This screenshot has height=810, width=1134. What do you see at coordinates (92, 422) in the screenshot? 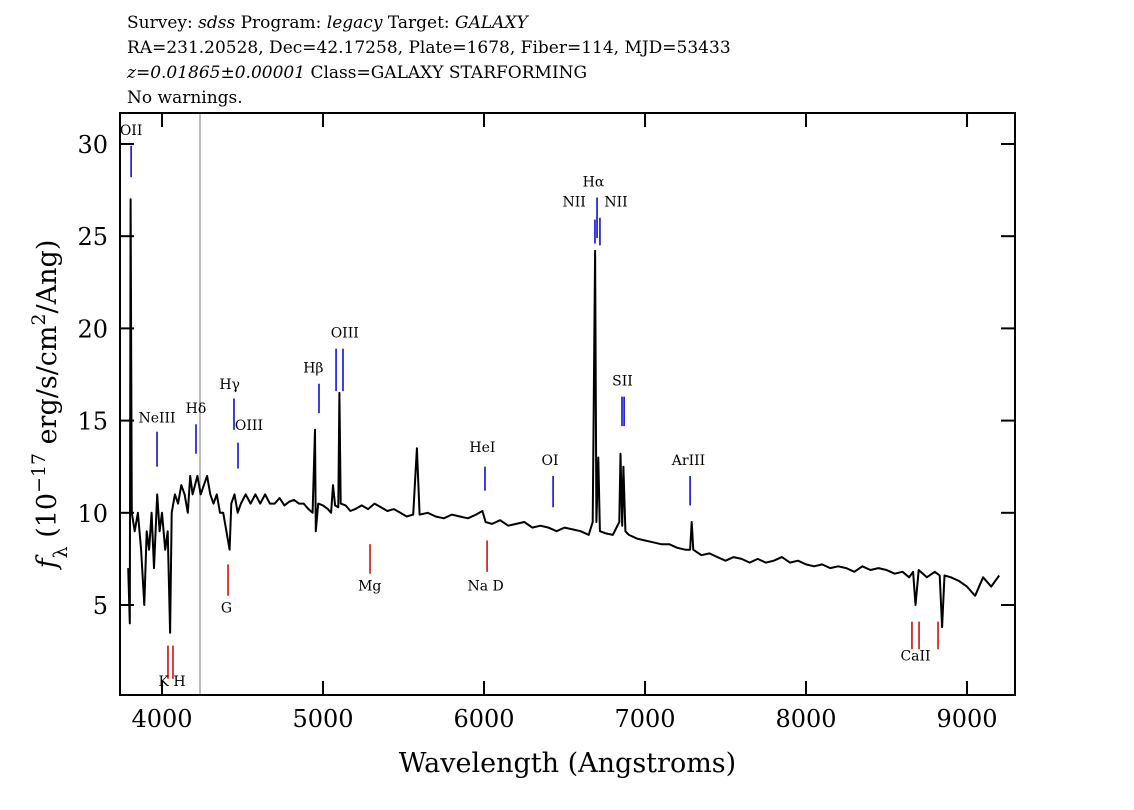
I see `y-tick-label: 15` at bounding box center [92, 422].